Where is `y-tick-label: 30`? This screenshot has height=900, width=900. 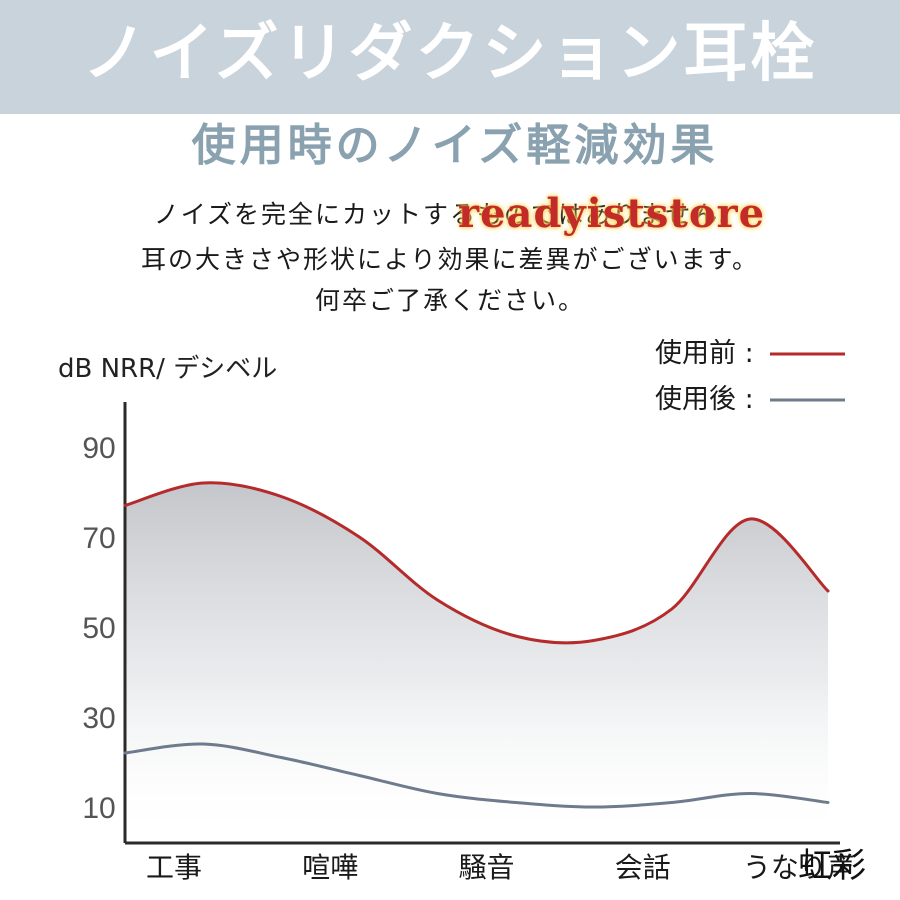 y-tick-label: 30 is located at coordinates (98, 718).